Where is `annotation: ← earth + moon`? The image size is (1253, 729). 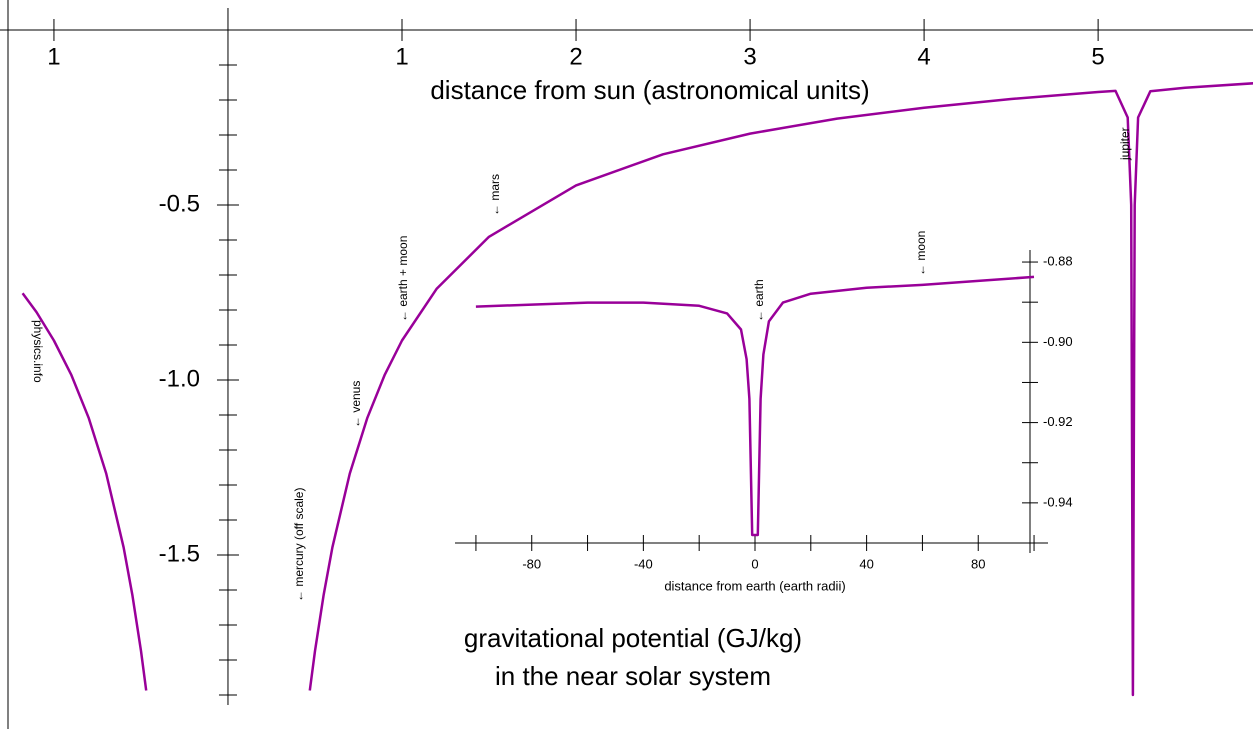
annotation: ← earth + moon is located at coordinates (403, 279).